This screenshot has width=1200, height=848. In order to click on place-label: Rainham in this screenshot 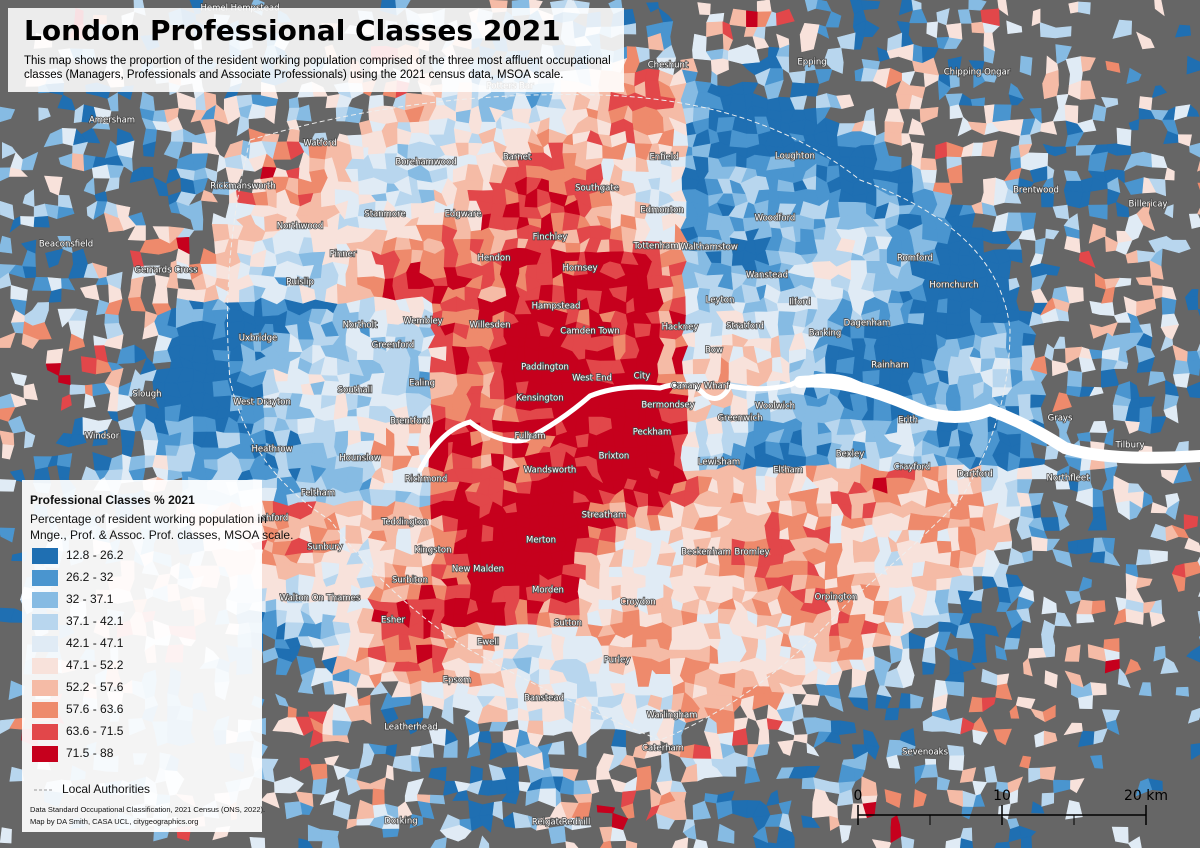, I will do `click(890, 366)`.